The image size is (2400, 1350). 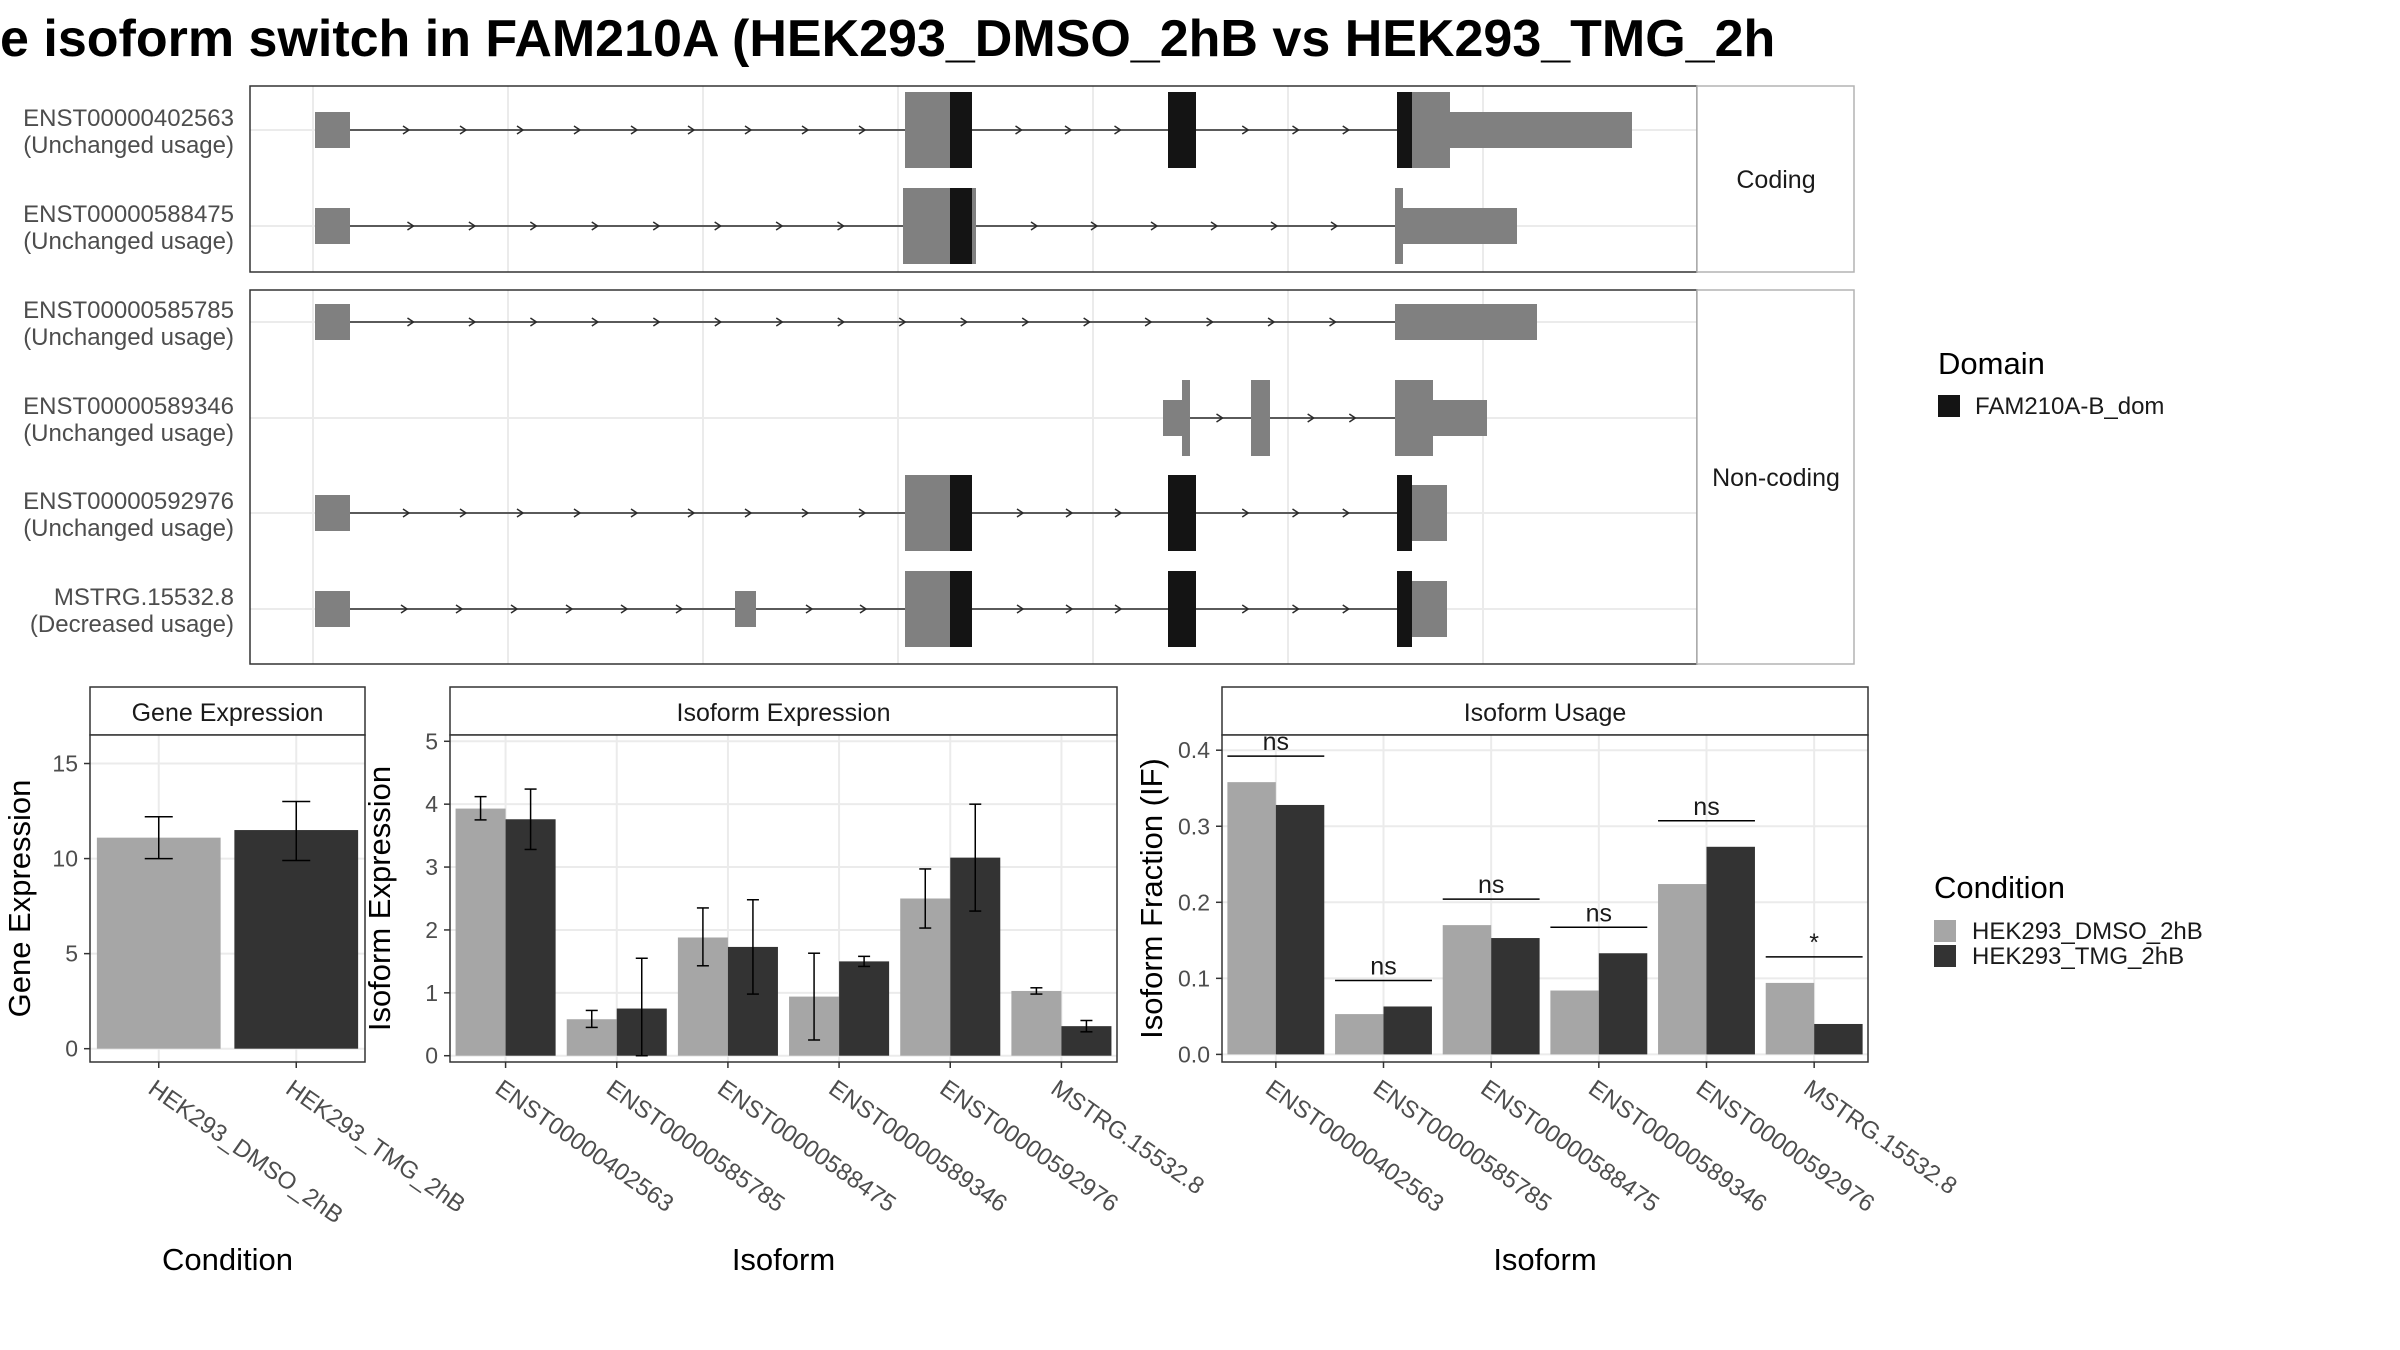 I want to click on y-tick-label: 0.2, so click(x=1194, y=902).